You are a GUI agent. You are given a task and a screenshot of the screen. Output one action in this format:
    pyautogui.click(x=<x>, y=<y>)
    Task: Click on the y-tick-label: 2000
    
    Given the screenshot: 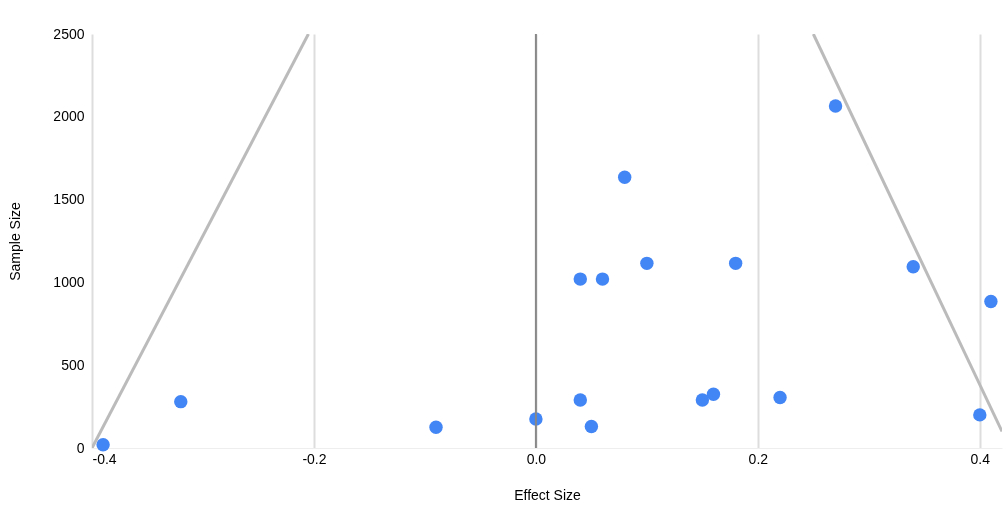 What is the action you would take?
    pyautogui.click(x=69, y=116)
    